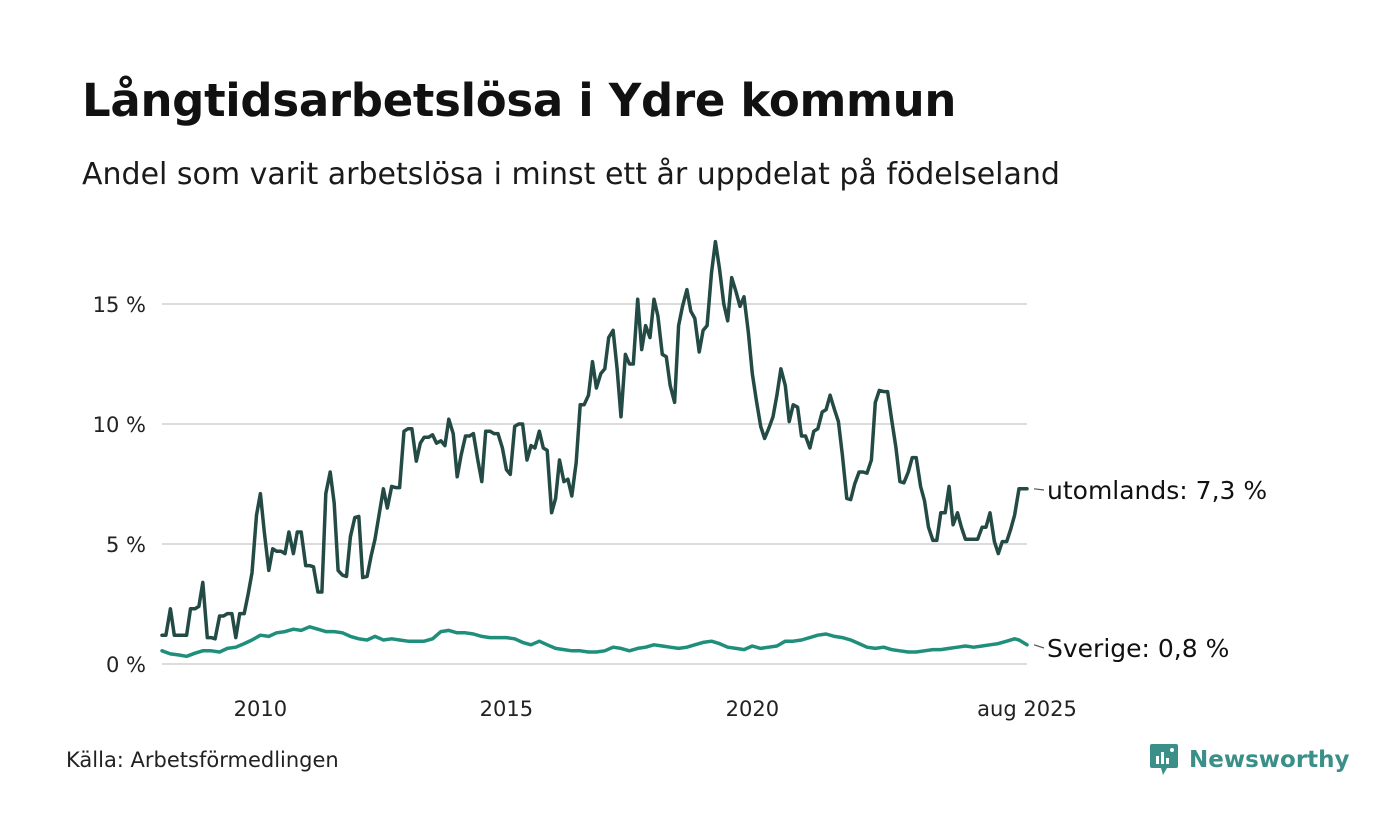  I want to click on x-tick-label: 2015, so click(506, 709).